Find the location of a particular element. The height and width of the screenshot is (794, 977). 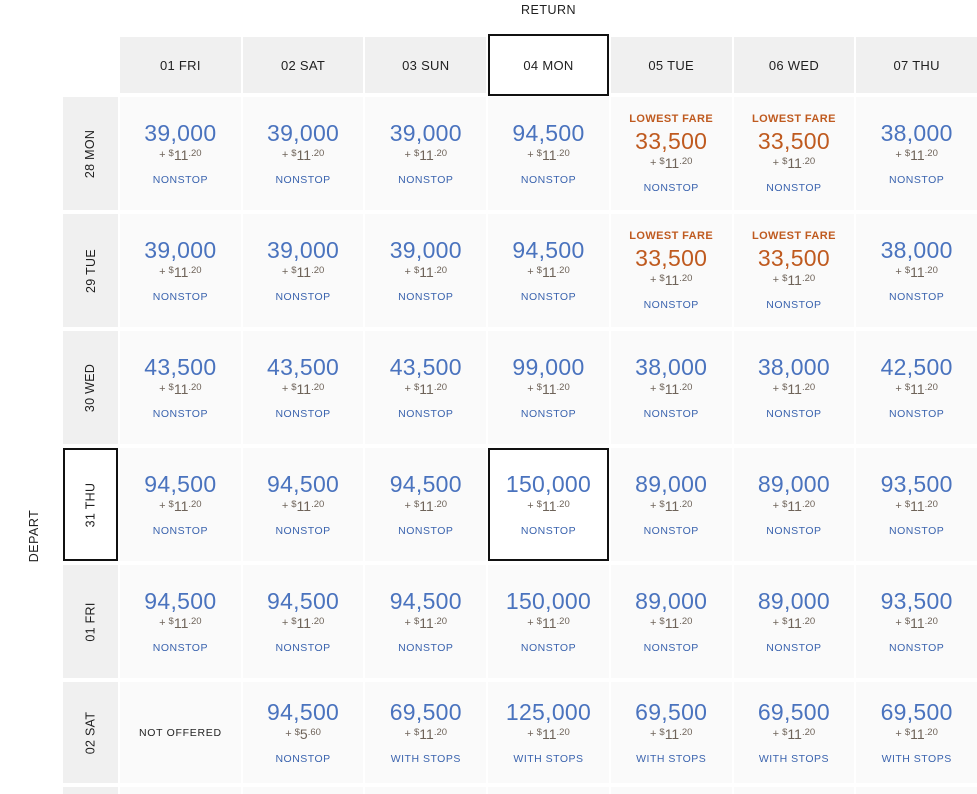

column-header: 01 FRI is located at coordinates (180, 65).